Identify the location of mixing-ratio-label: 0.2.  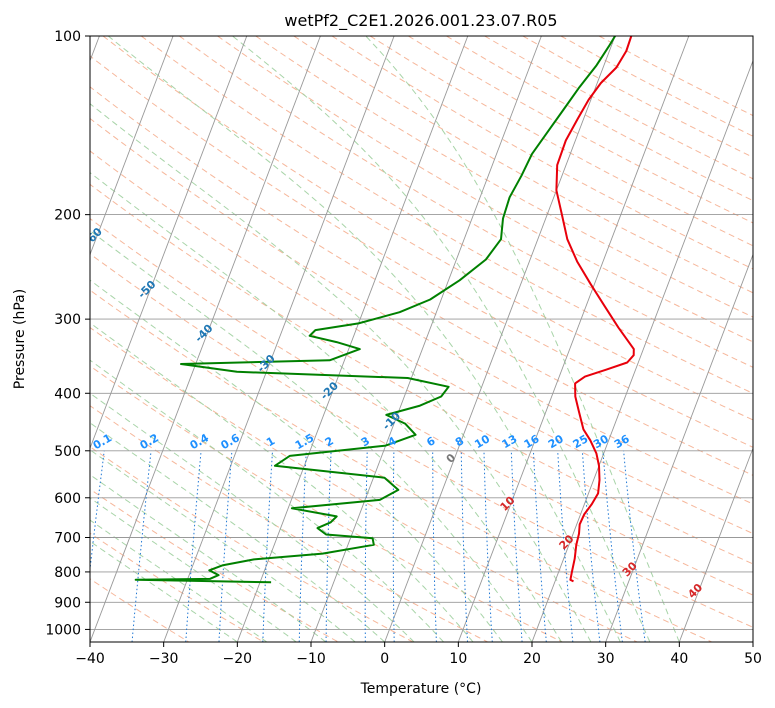
(149, 441).